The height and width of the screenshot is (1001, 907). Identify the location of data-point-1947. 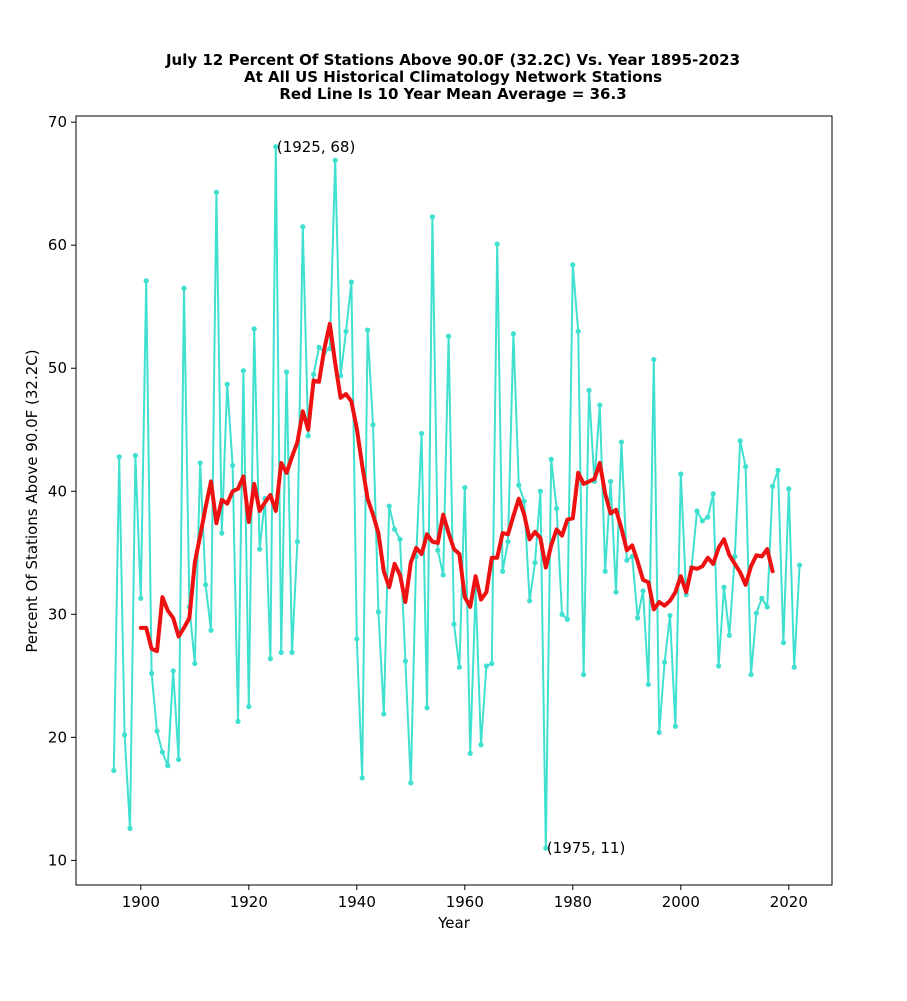
(395, 529).